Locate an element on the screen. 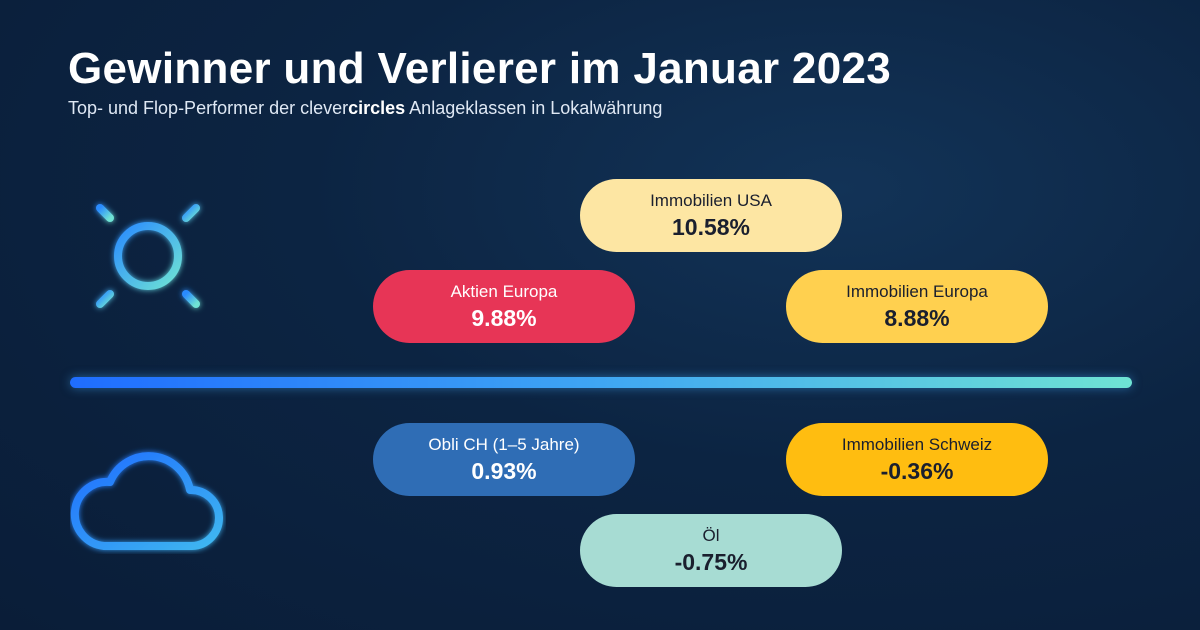 The image size is (1200, 630). asset-value: -0.75% is located at coordinates (711, 561).